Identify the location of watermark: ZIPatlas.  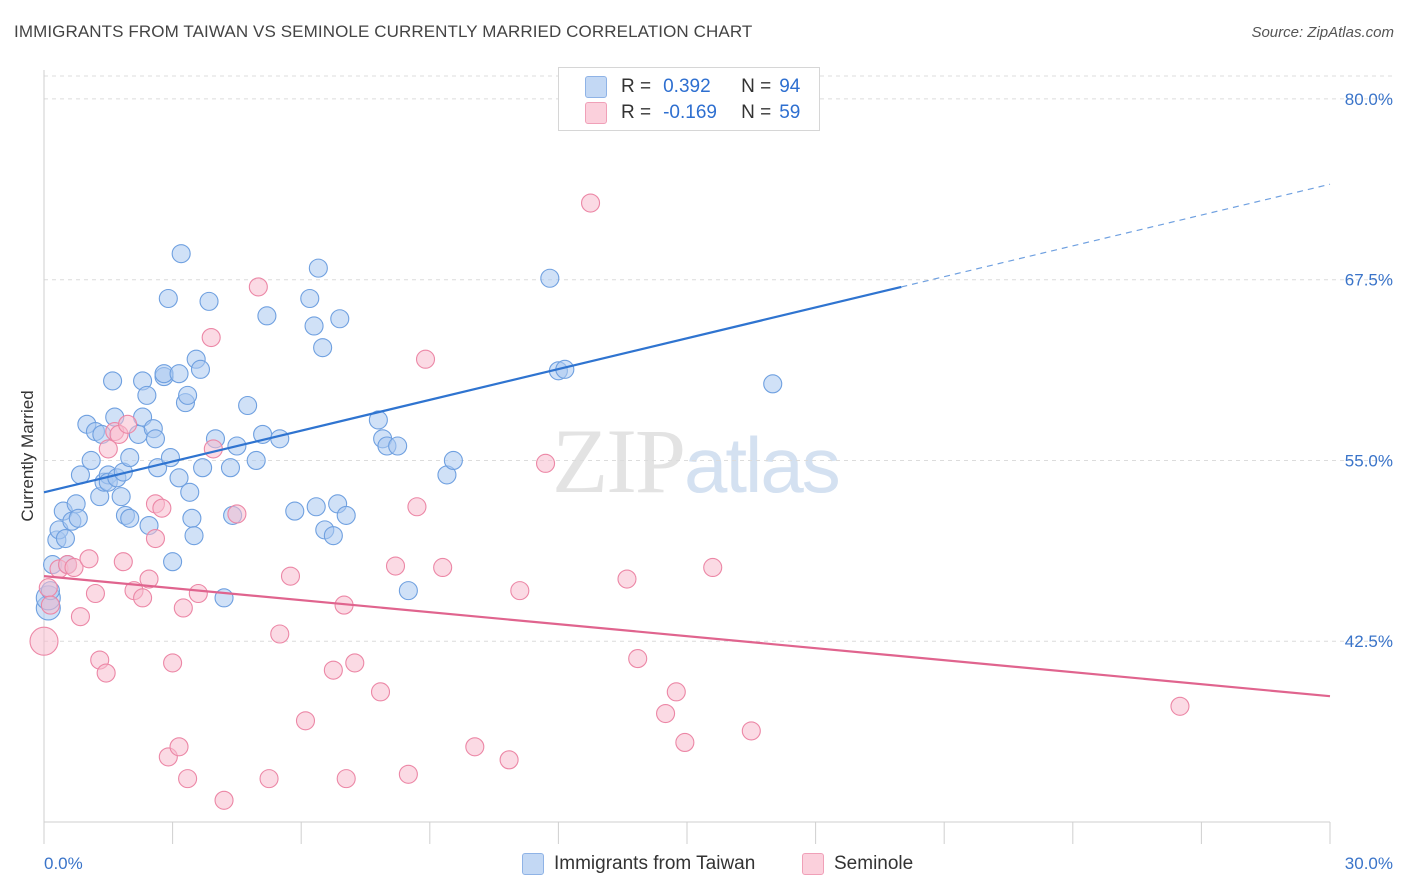
(696, 461).